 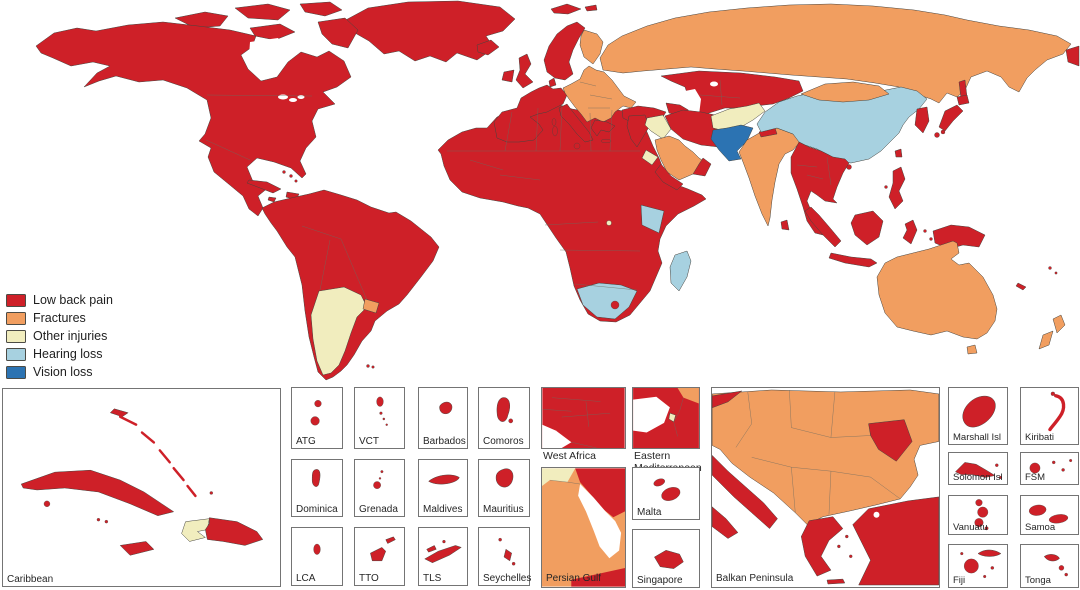 I want to click on region-greece, so click(x=603, y=128).